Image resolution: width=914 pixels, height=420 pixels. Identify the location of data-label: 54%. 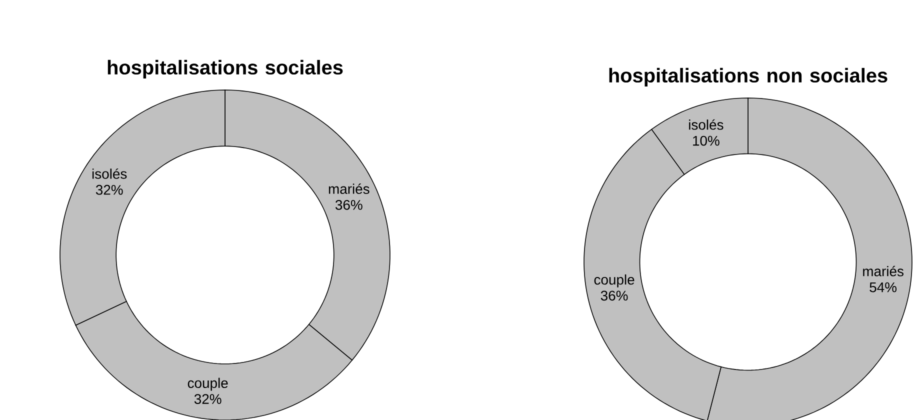
(883, 287).